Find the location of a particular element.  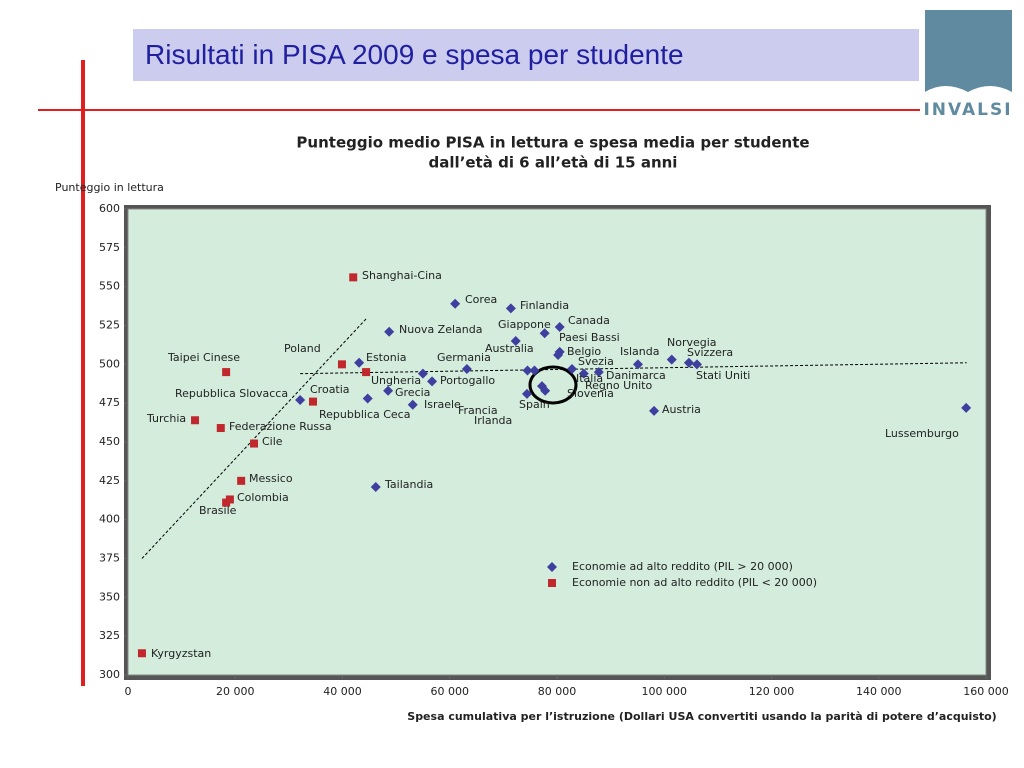

point-label: Poland is located at coordinates (302, 348).